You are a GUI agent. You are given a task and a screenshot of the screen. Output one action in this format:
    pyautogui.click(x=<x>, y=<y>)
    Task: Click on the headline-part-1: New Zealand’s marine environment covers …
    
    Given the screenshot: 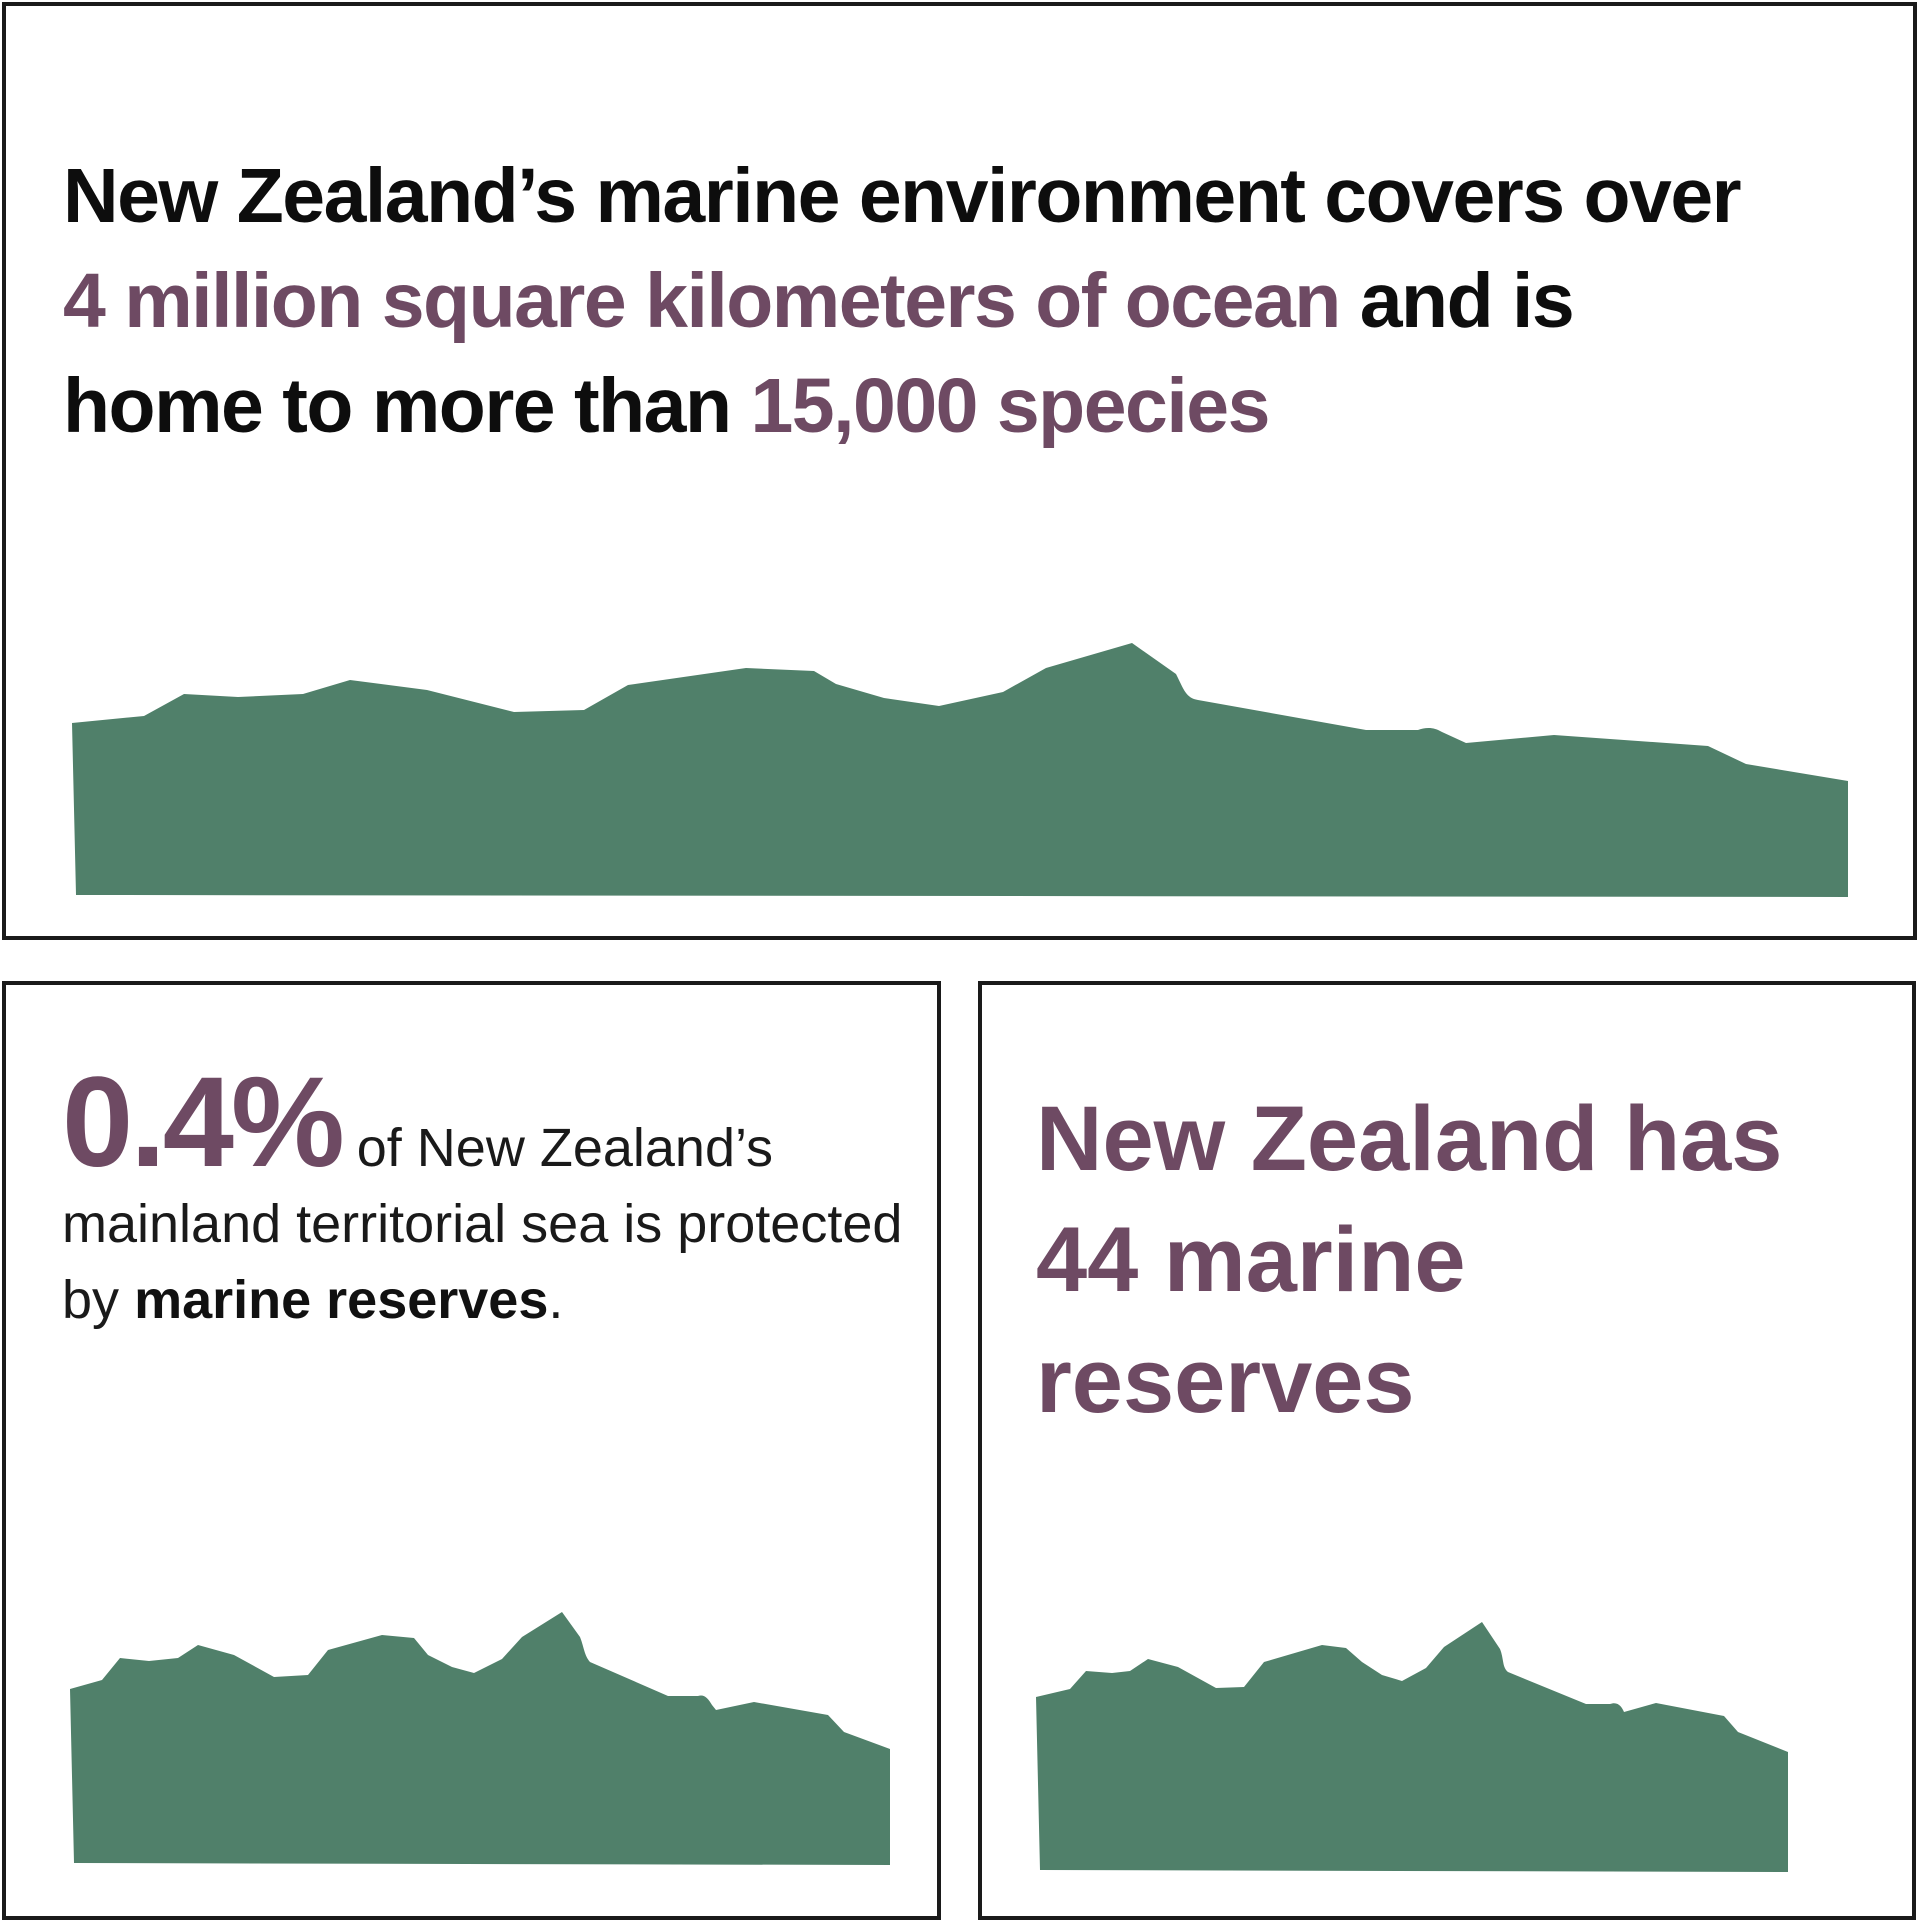 What is the action you would take?
    pyautogui.click(x=902, y=196)
    